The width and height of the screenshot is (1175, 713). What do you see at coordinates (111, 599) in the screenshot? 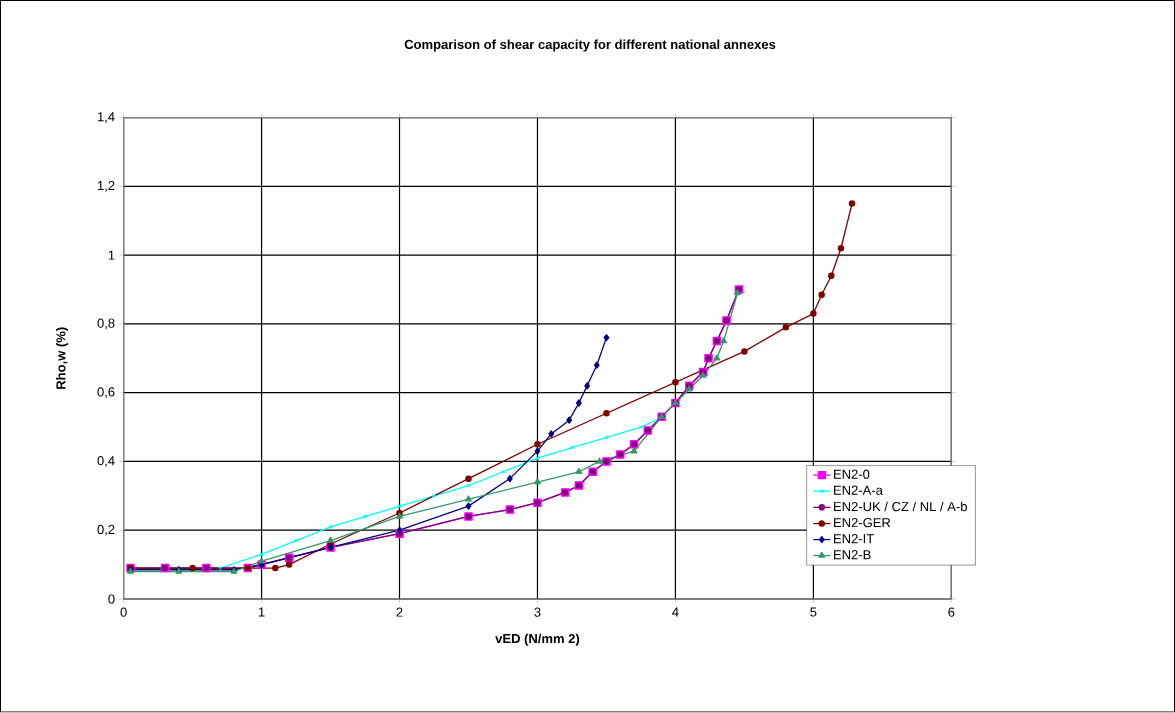
I see `y-tick-label: 0` at bounding box center [111, 599].